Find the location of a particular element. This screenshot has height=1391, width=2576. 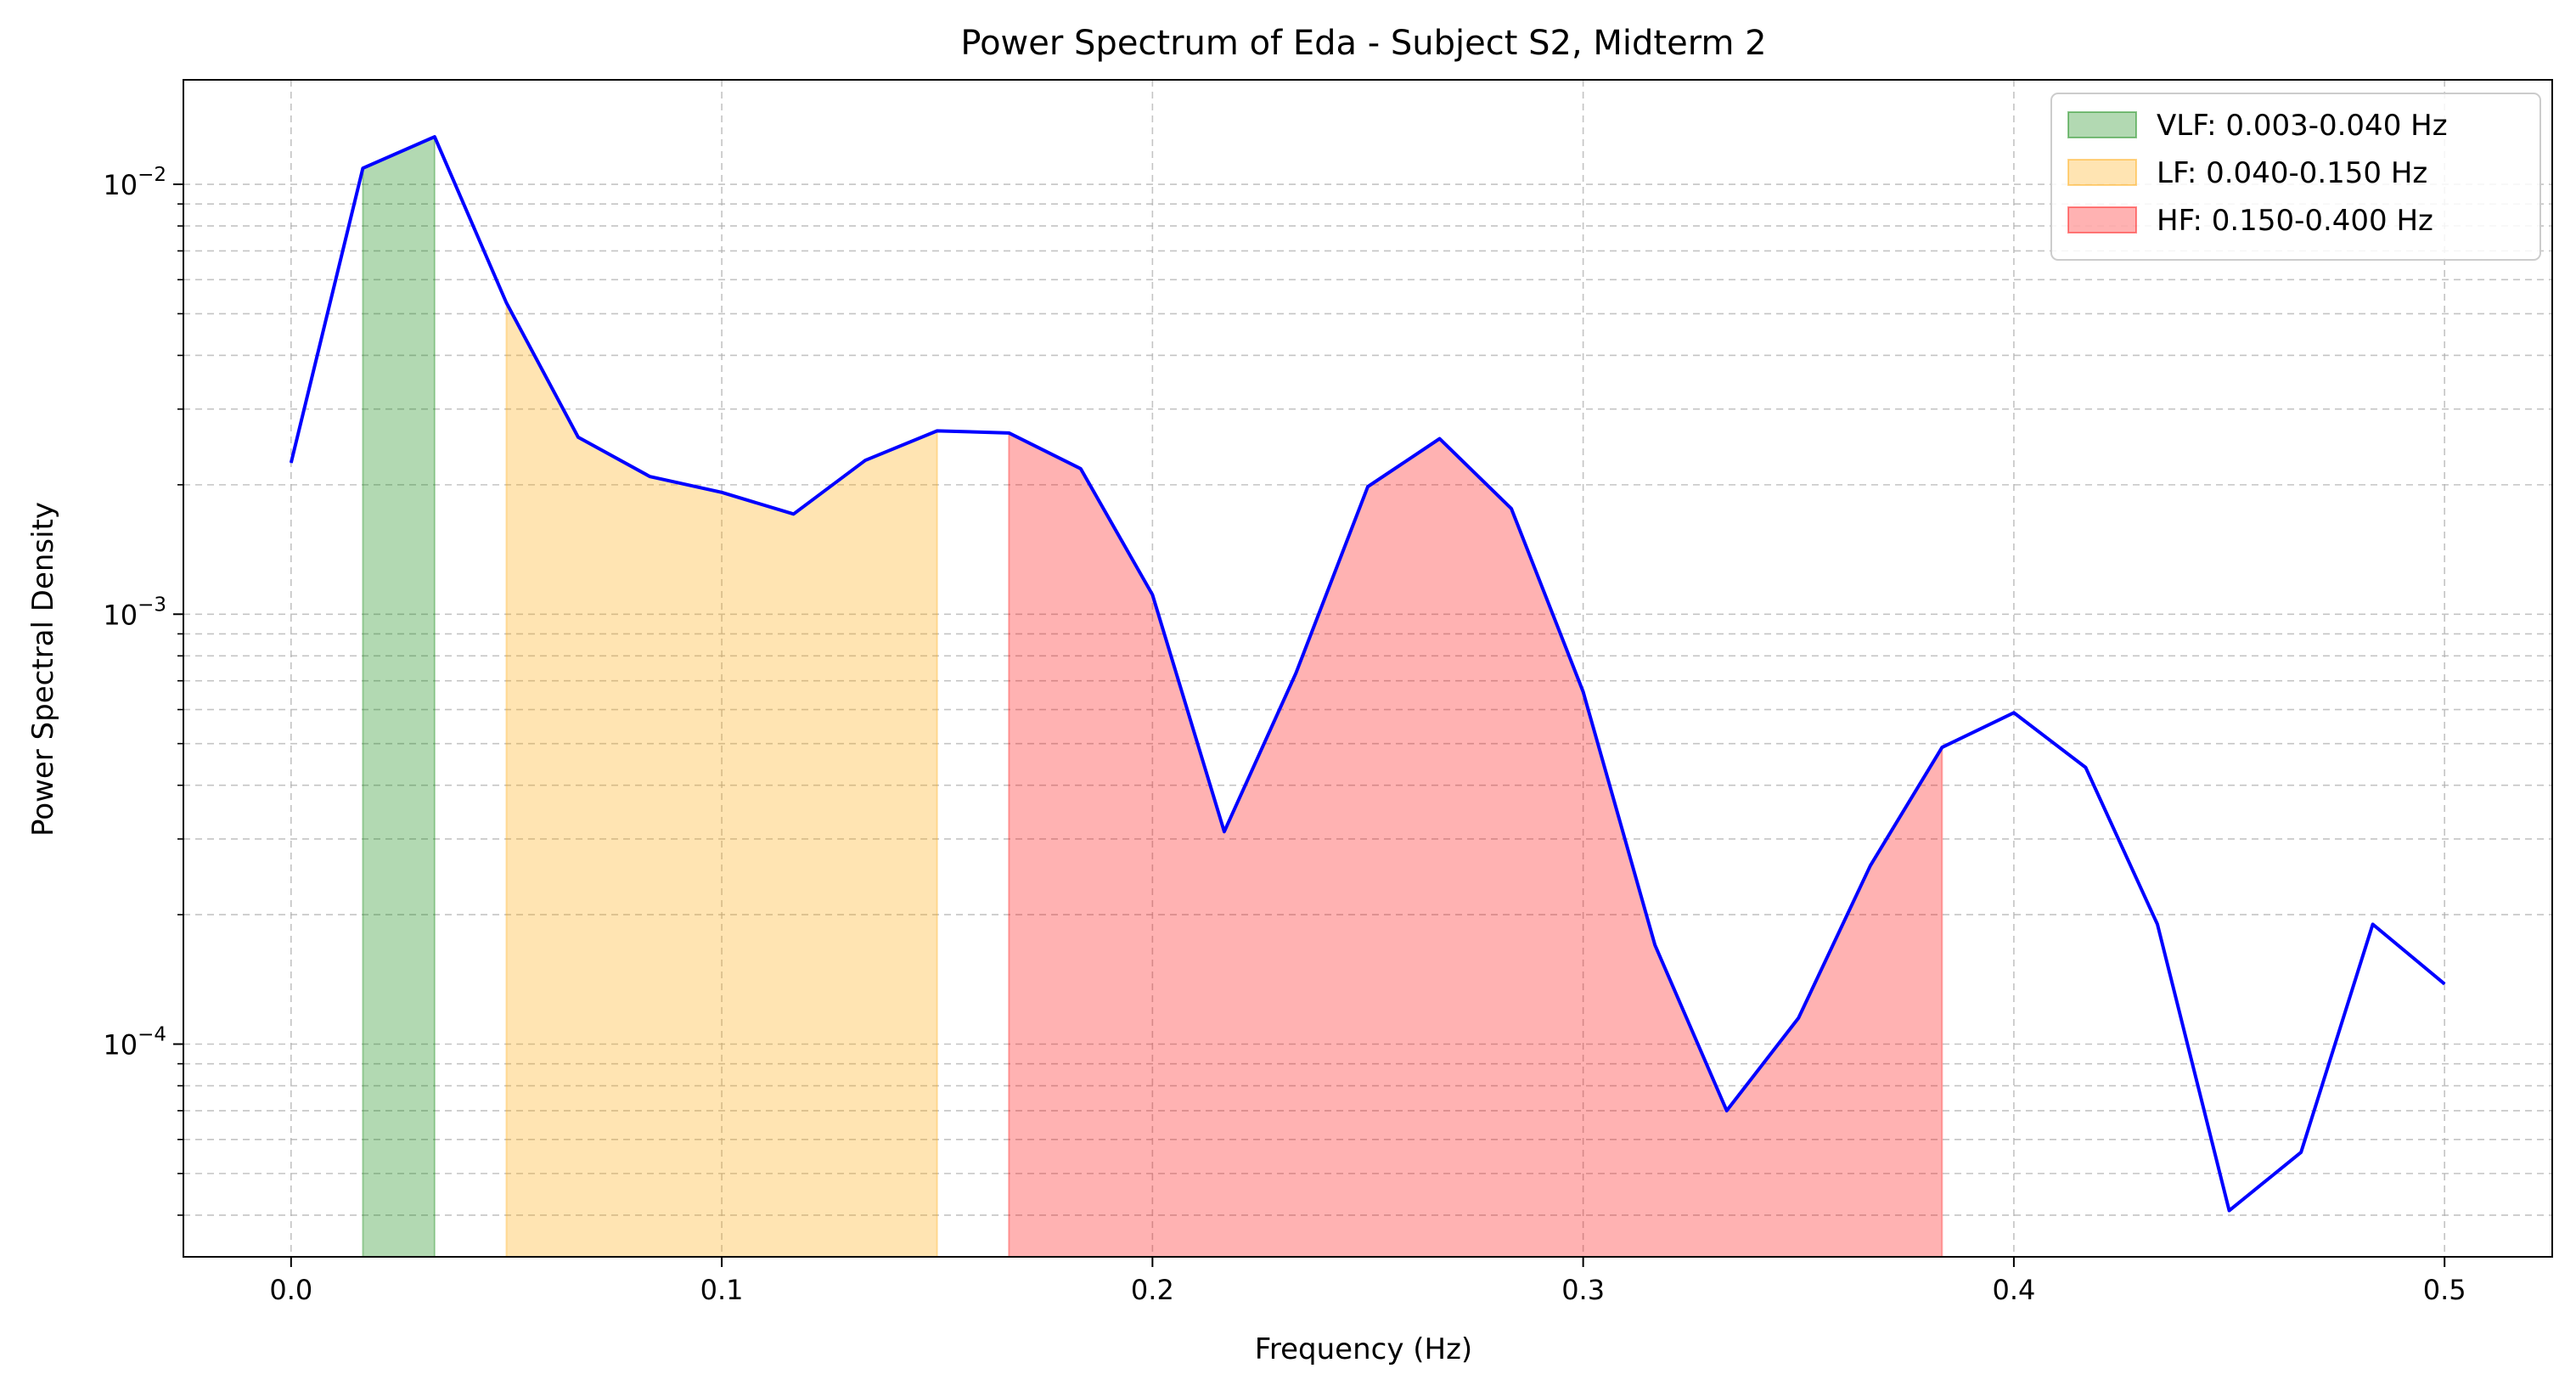

legend-label: VLF: 0.003-0.040 Hz is located at coordinates (2302, 126).